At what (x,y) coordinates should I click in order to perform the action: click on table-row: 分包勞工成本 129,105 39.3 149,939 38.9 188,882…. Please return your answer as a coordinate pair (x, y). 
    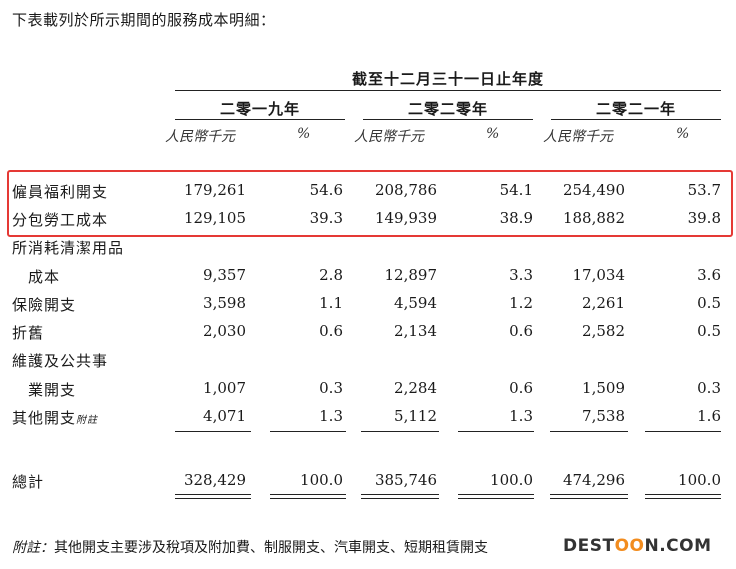
    Looking at the image, I should click on (368, 220).